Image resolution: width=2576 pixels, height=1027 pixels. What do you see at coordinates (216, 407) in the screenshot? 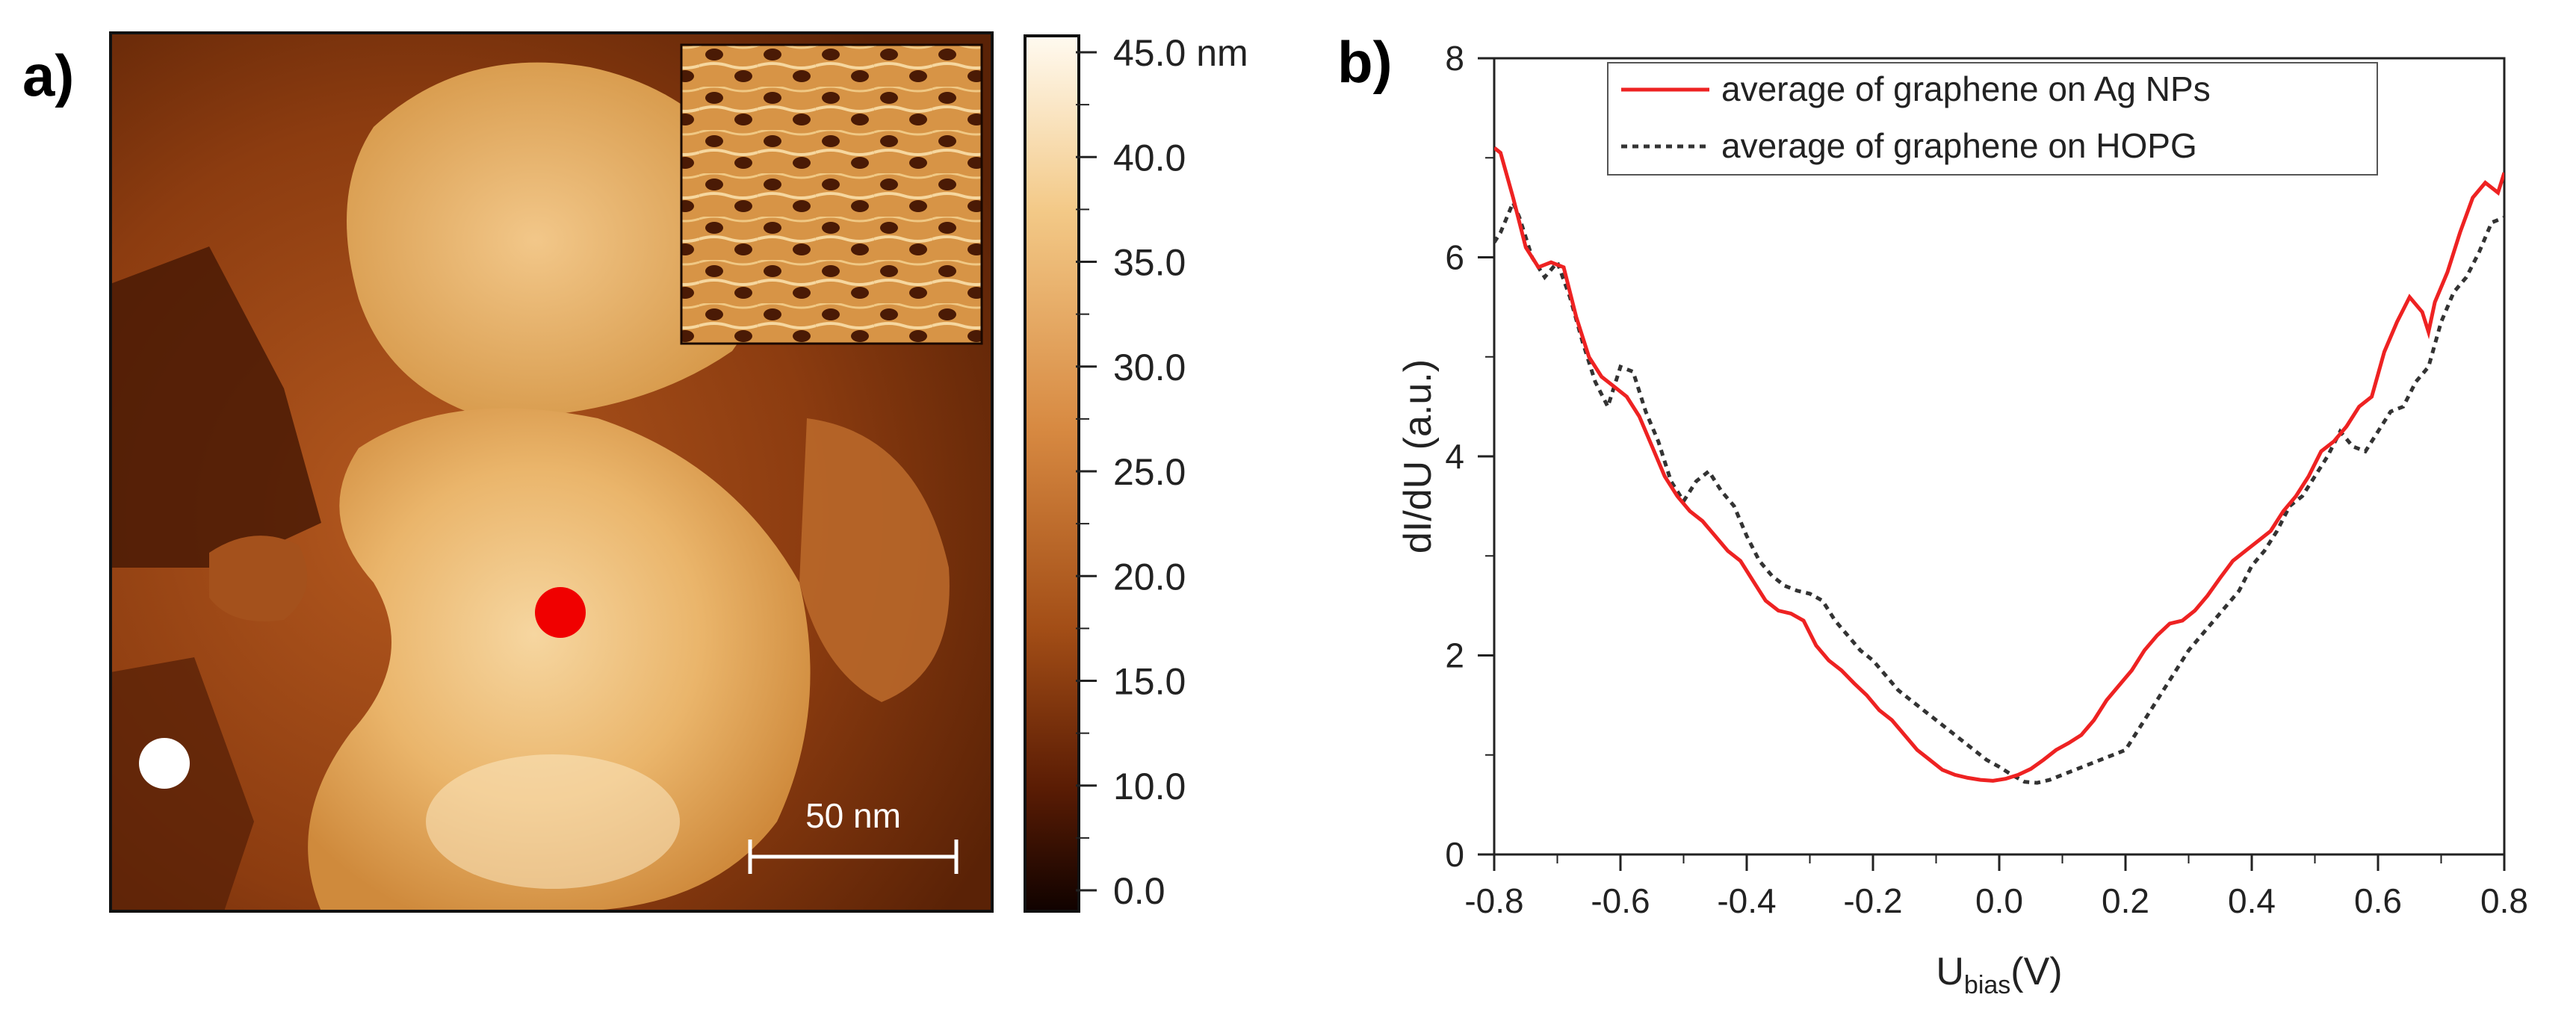
I see `stm-dark-region` at bounding box center [216, 407].